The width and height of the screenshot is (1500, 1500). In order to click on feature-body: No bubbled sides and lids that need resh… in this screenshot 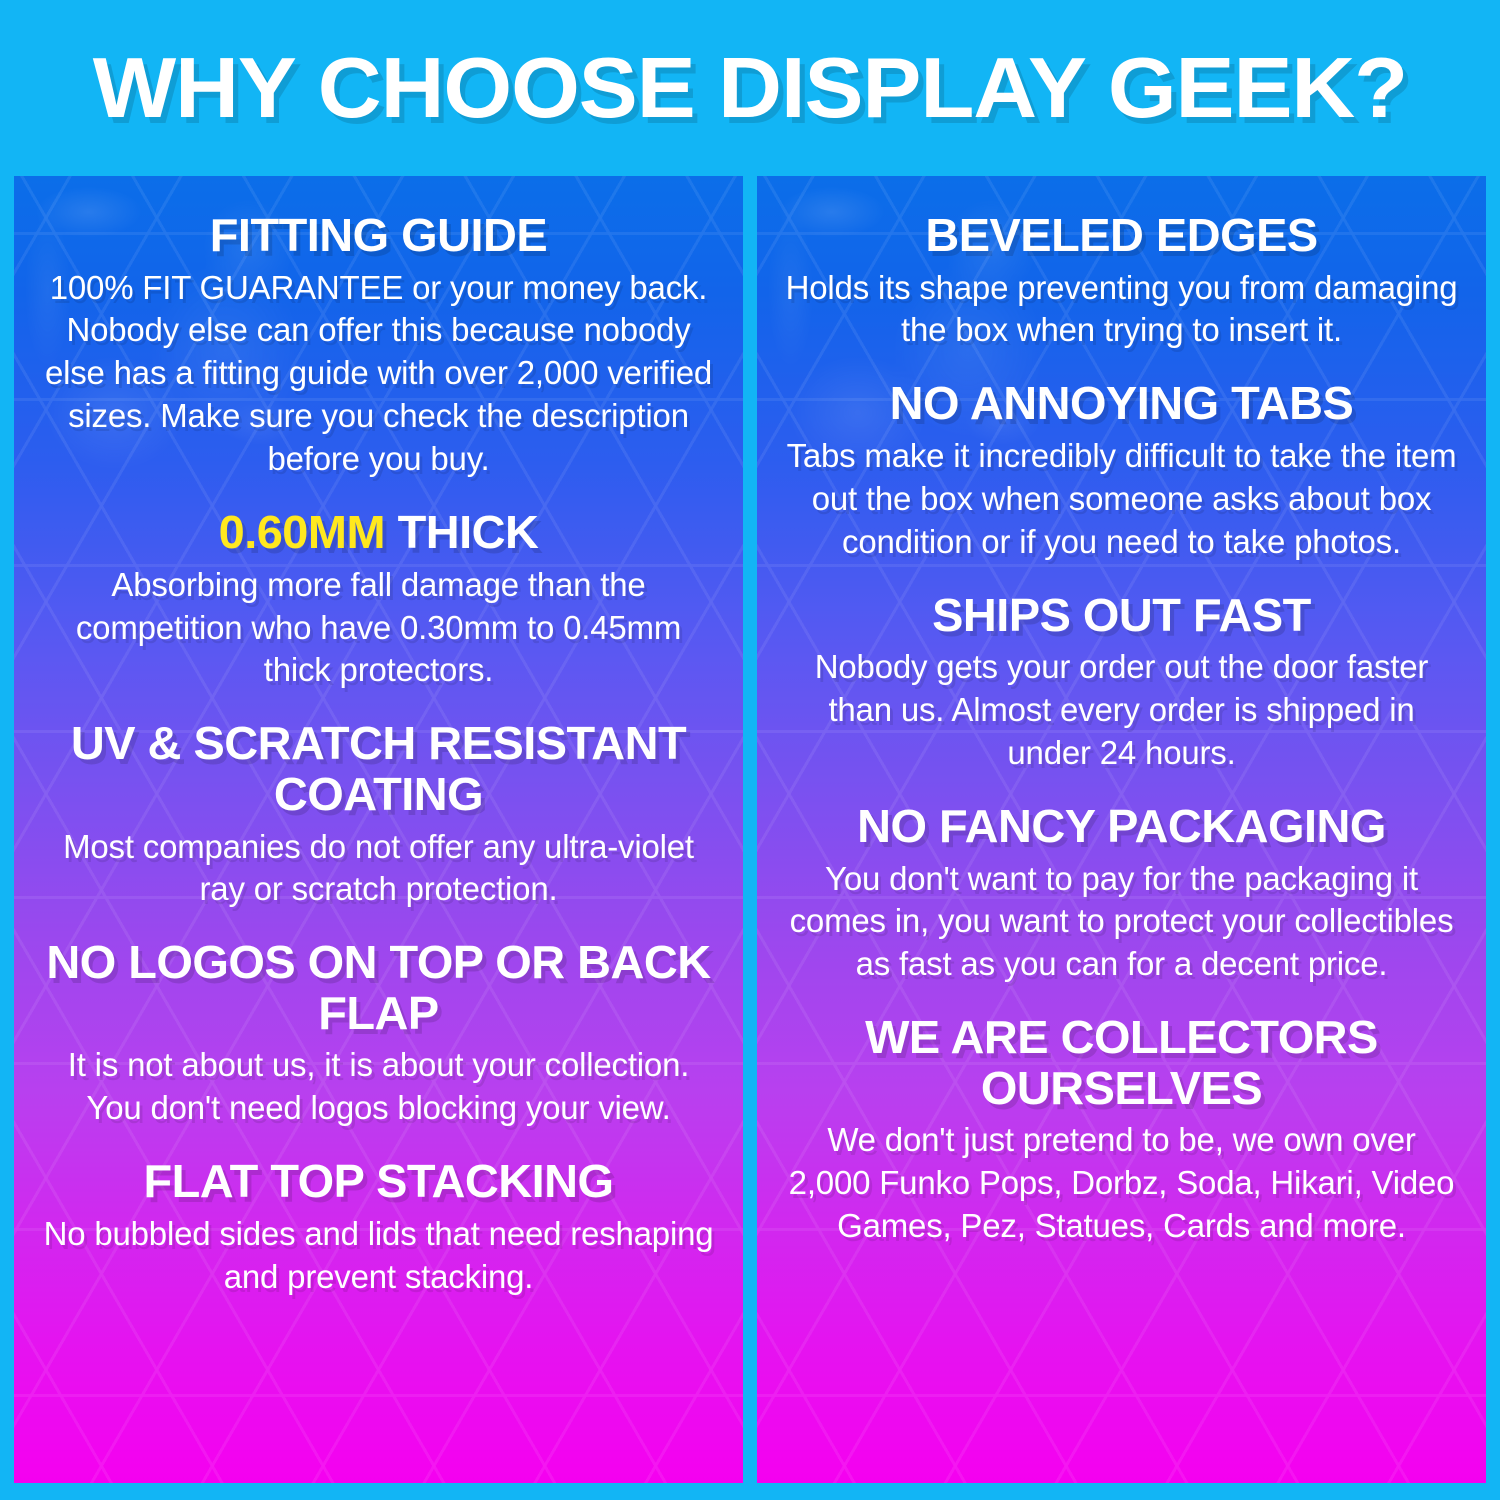, I will do `click(378, 1254)`.